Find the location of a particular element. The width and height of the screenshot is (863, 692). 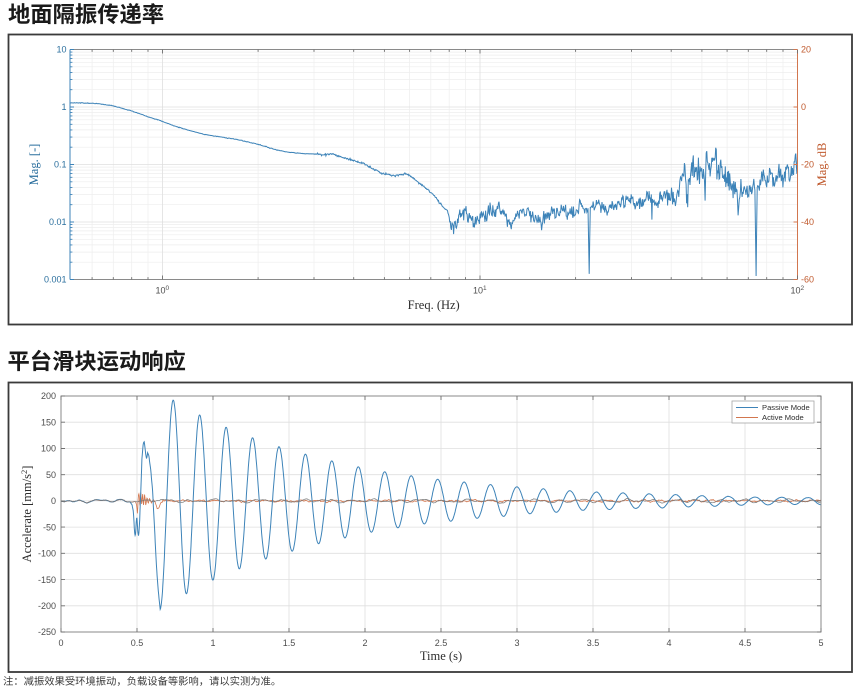

svg-text: -60 is located at coordinates (807, 280).